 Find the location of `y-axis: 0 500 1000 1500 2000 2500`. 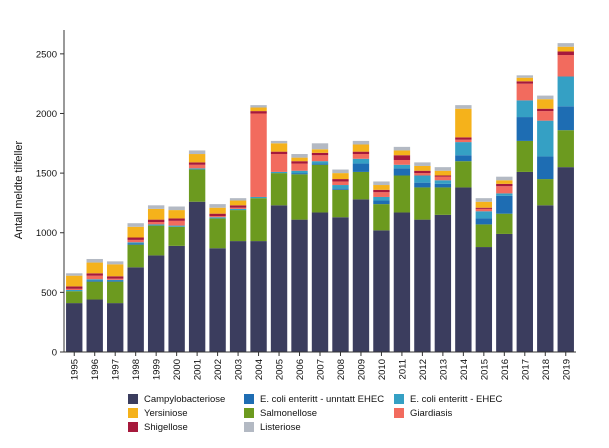

y-axis: 0 500 1000 1500 2000 2500 is located at coordinates (50, 194).